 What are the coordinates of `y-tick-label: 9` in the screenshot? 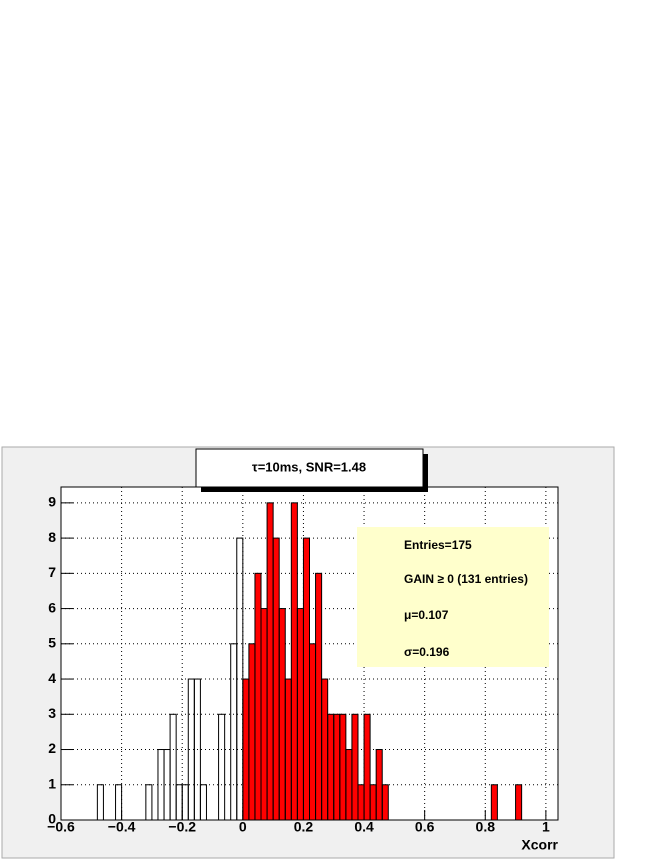 It's located at (52, 502).